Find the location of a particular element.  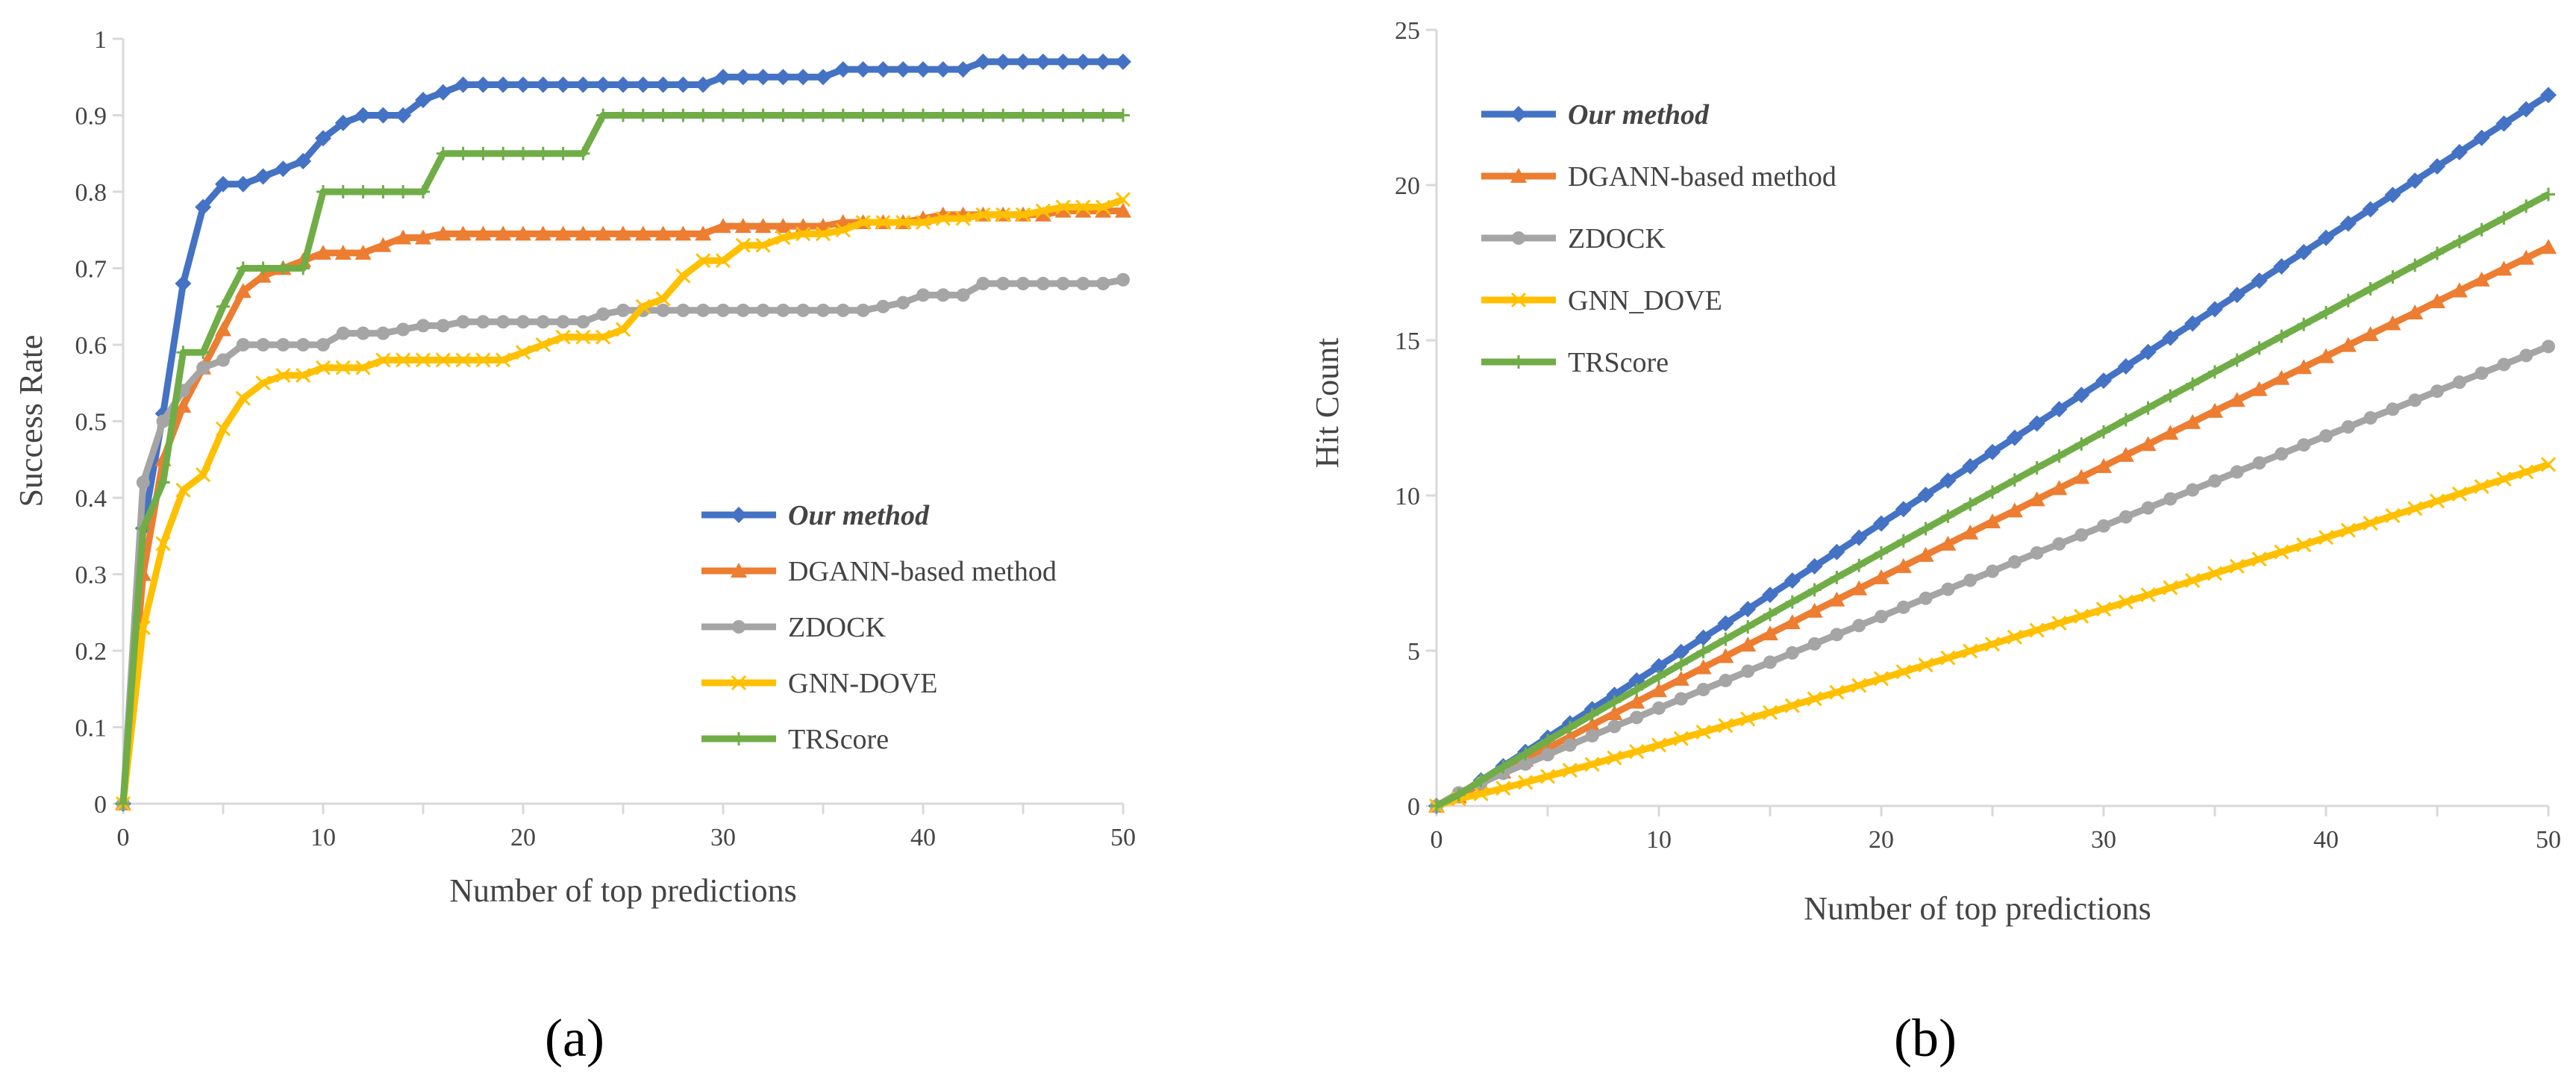

y-tick-label: 0.1 is located at coordinates (91, 728).